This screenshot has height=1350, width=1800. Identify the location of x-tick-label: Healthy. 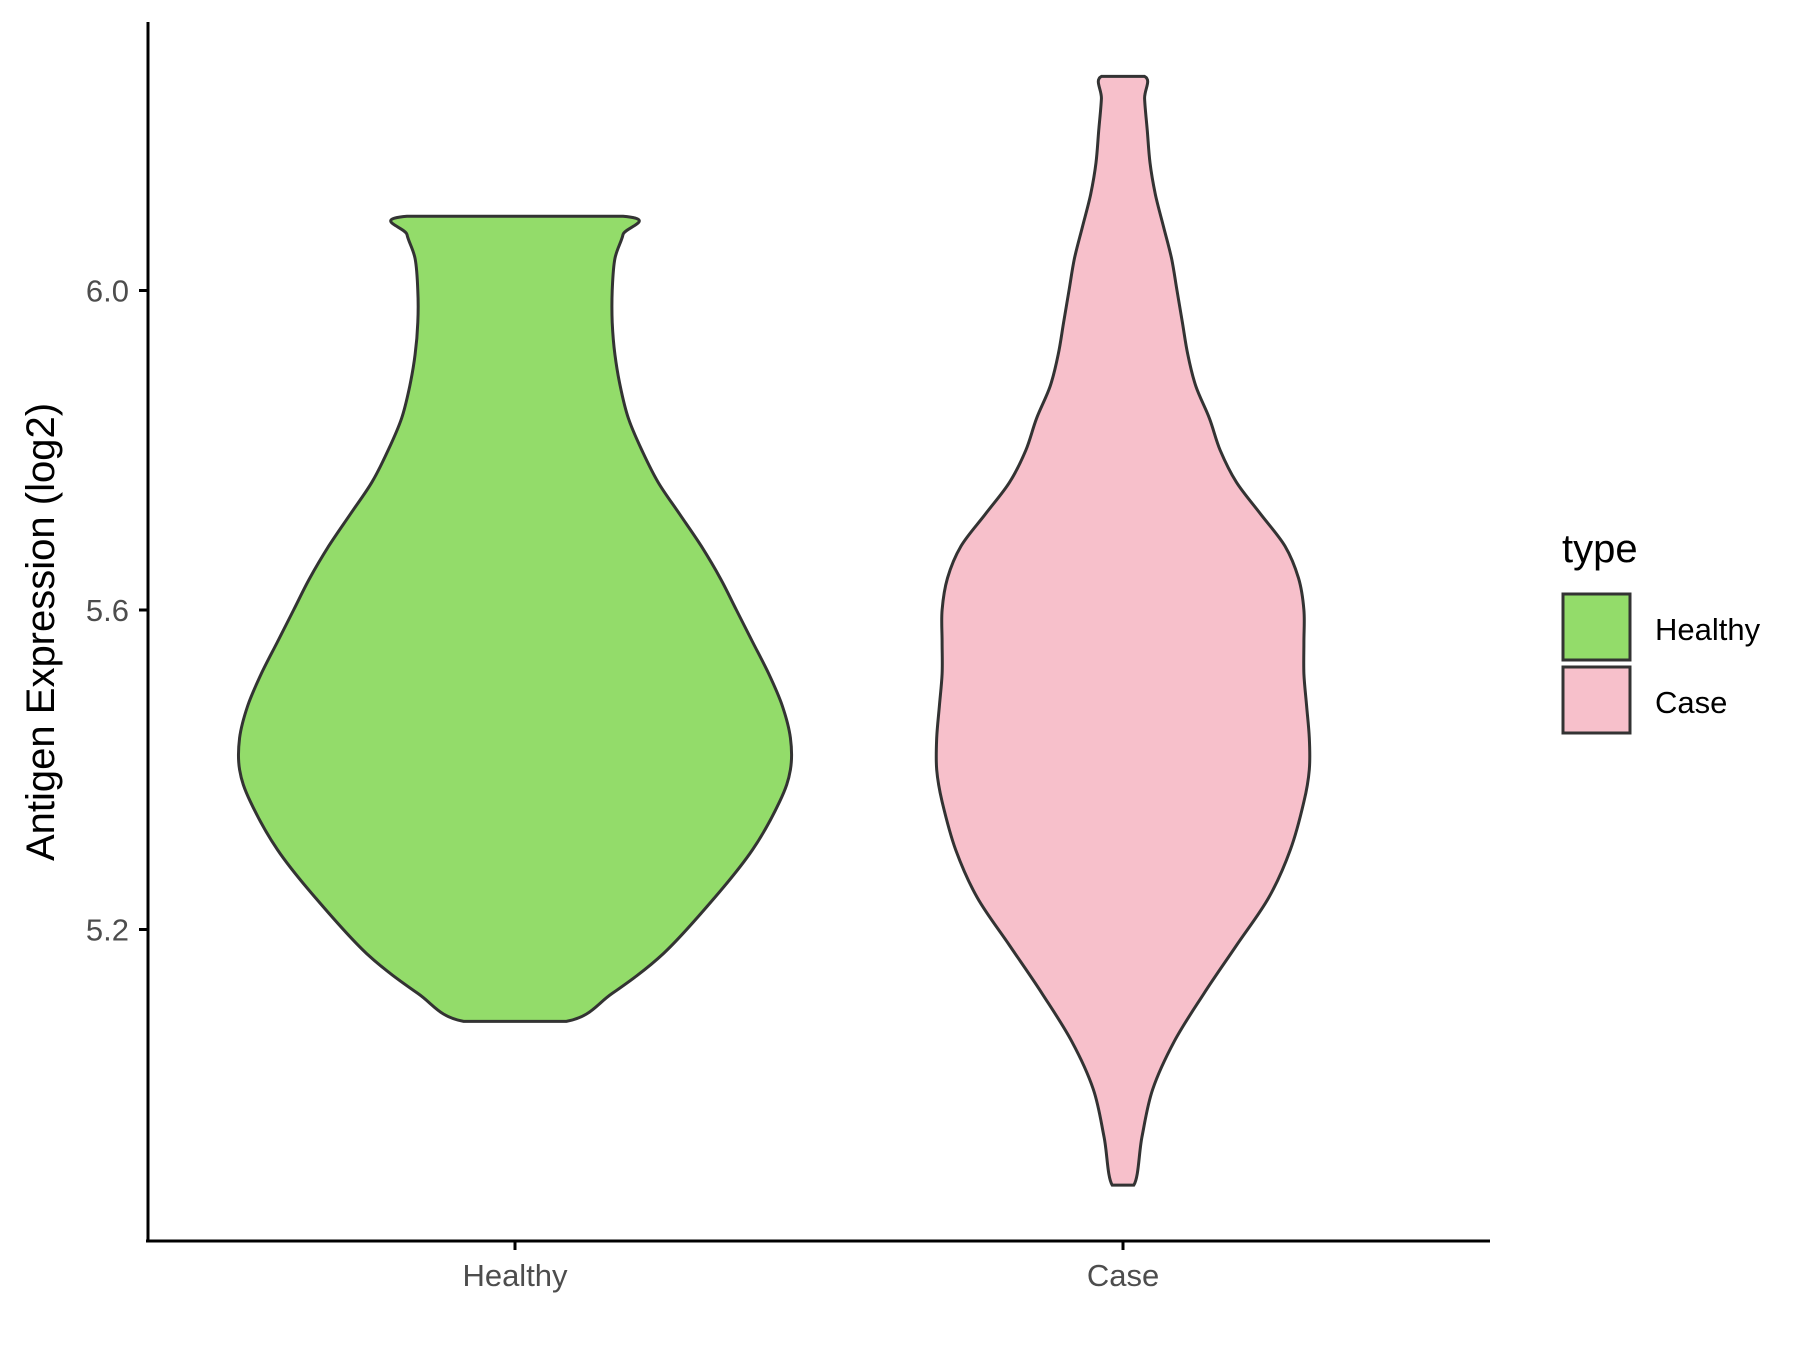
(515, 1275).